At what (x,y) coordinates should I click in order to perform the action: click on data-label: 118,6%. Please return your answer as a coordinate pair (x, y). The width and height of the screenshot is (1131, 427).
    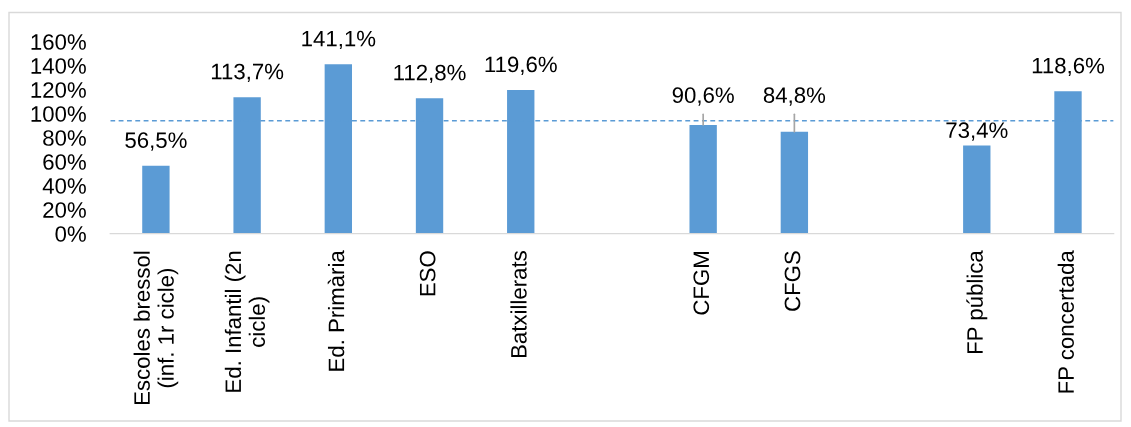
    Looking at the image, I should click on (1068, 67).